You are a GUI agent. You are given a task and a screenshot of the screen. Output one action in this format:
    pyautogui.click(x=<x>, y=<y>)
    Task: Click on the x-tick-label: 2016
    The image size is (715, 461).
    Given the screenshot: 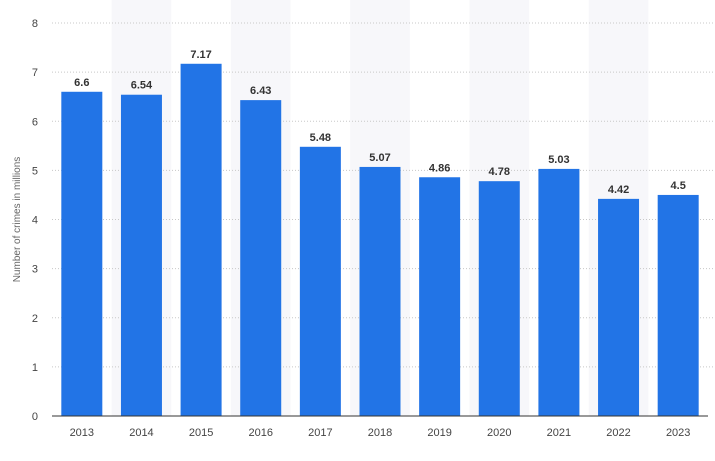 What is the action you would take?
    pyautogui.click(x=260, y=433)
    